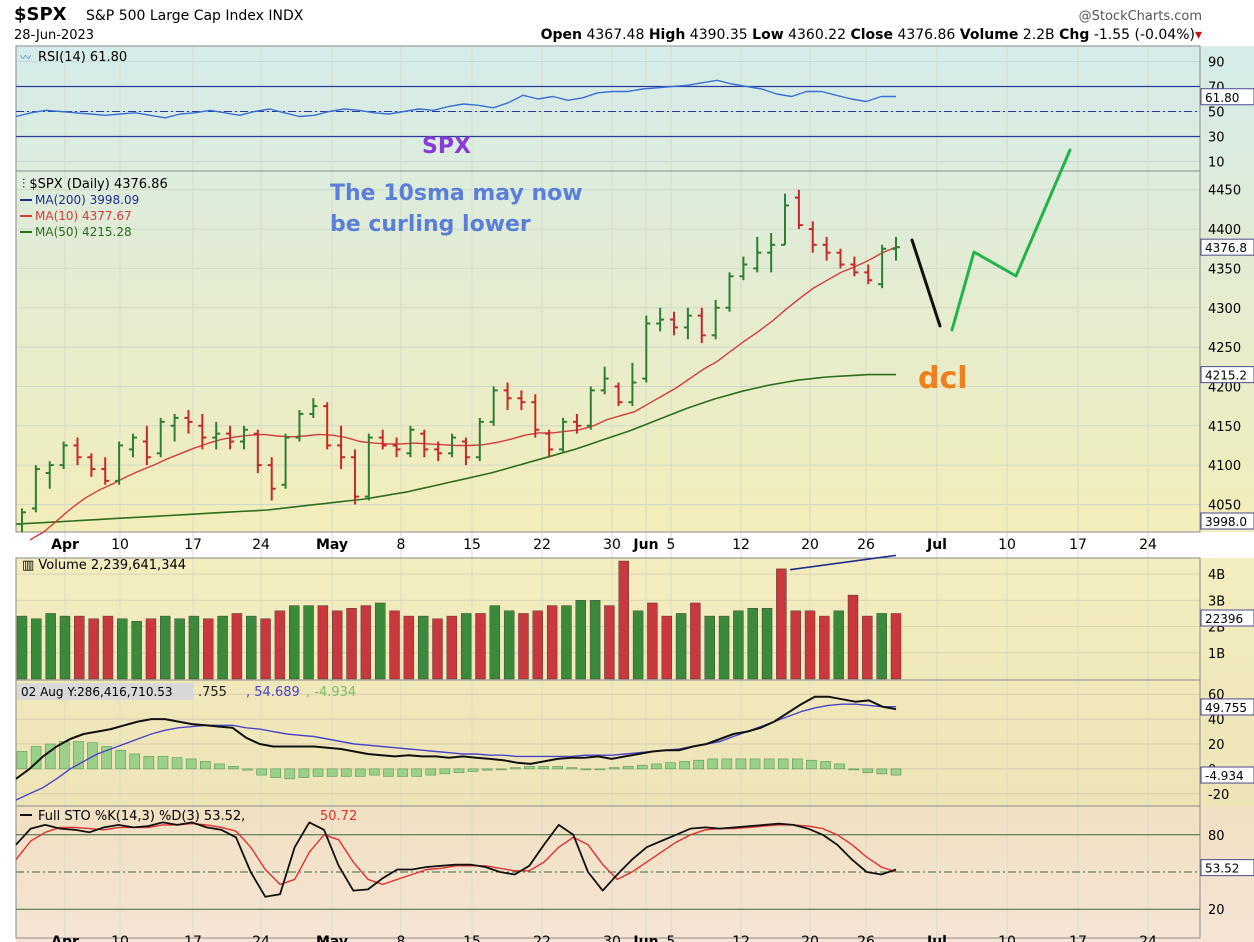 The image size is (1254, 942). I want to click on rsi-last-badge-box, so click(1227, 97).